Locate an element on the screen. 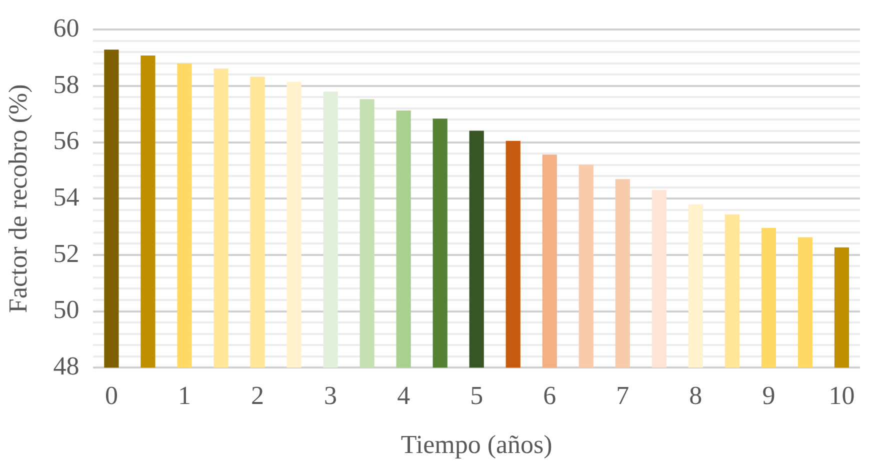 The height and width of the screenshot is (466, 880). x-tick-label: 6 is located at coordinates (549, 395).